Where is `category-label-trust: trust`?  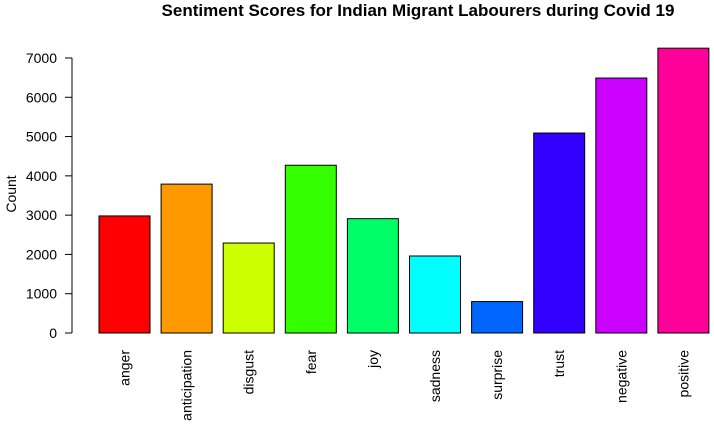 category-label-trust: trust is located at coordinates (559, 363).